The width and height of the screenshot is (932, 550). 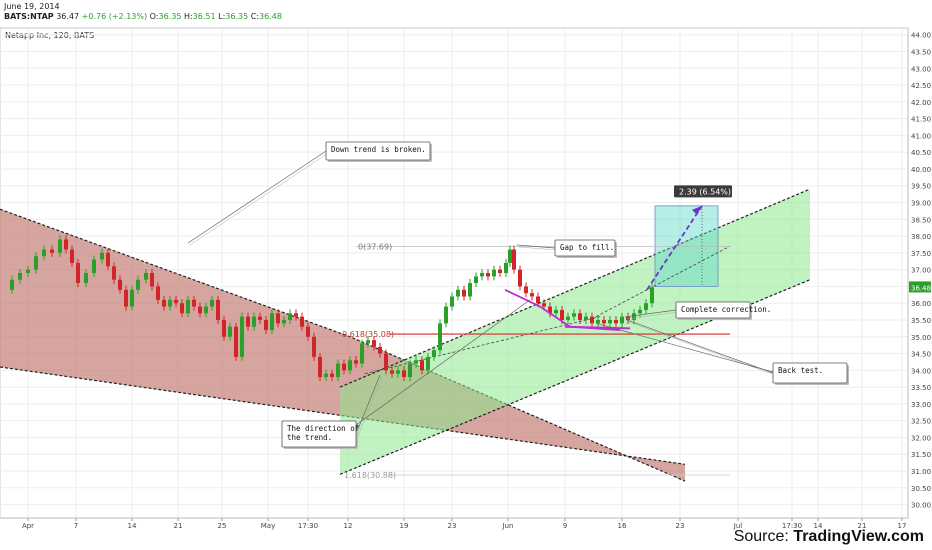 I want to click on x-tick-label: 16, so click(x=622, y=526).